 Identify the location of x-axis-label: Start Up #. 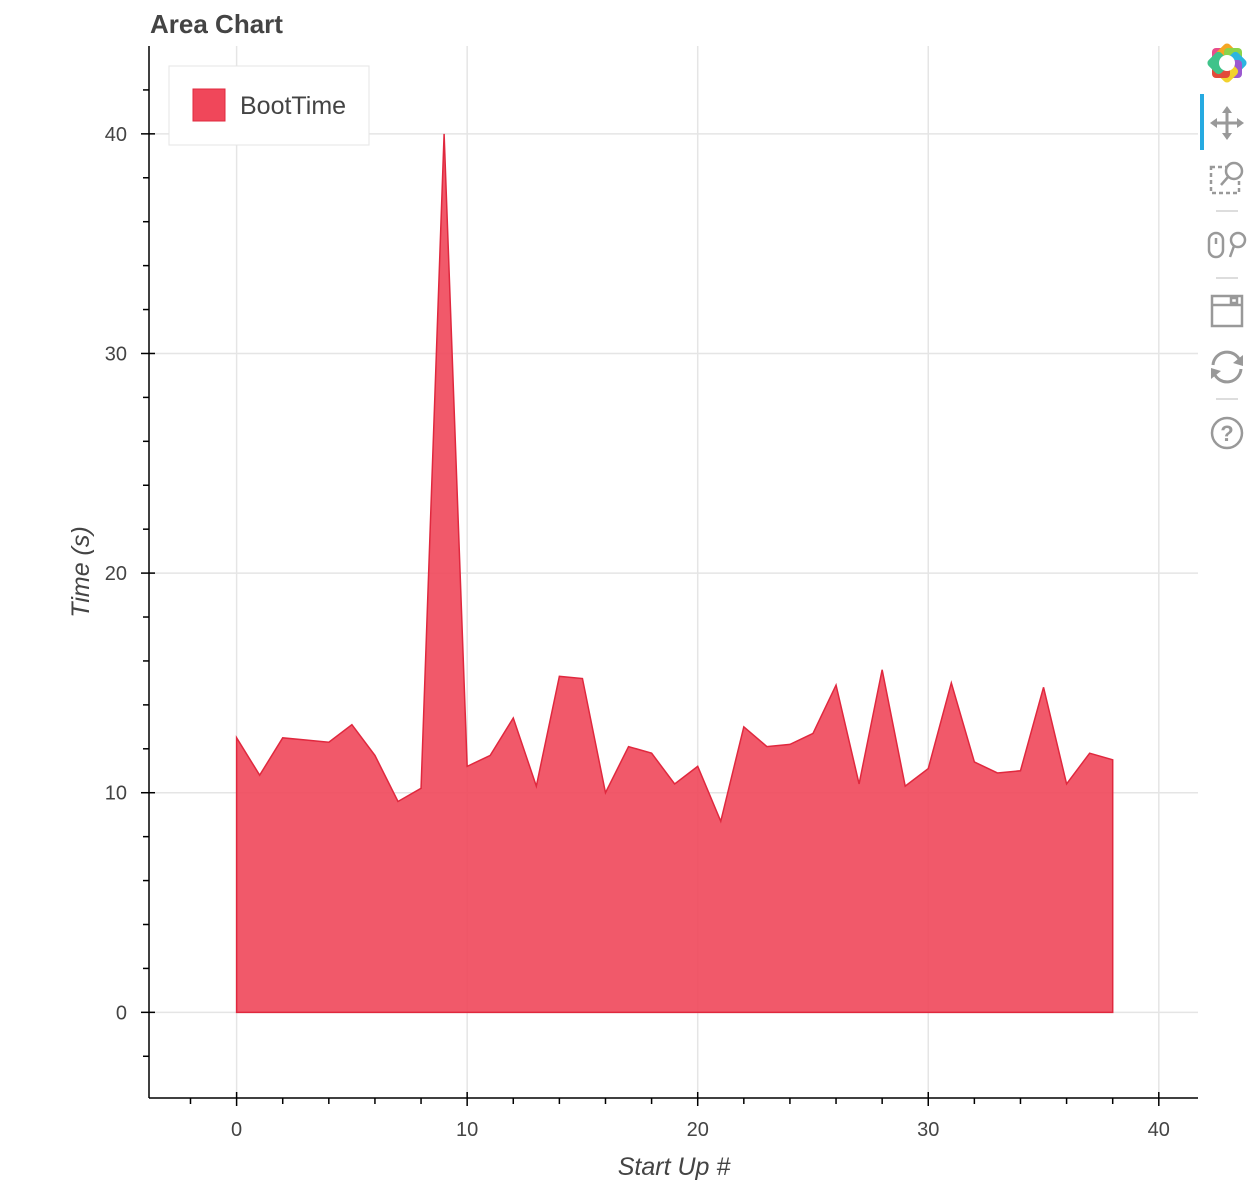
(675, 1167).